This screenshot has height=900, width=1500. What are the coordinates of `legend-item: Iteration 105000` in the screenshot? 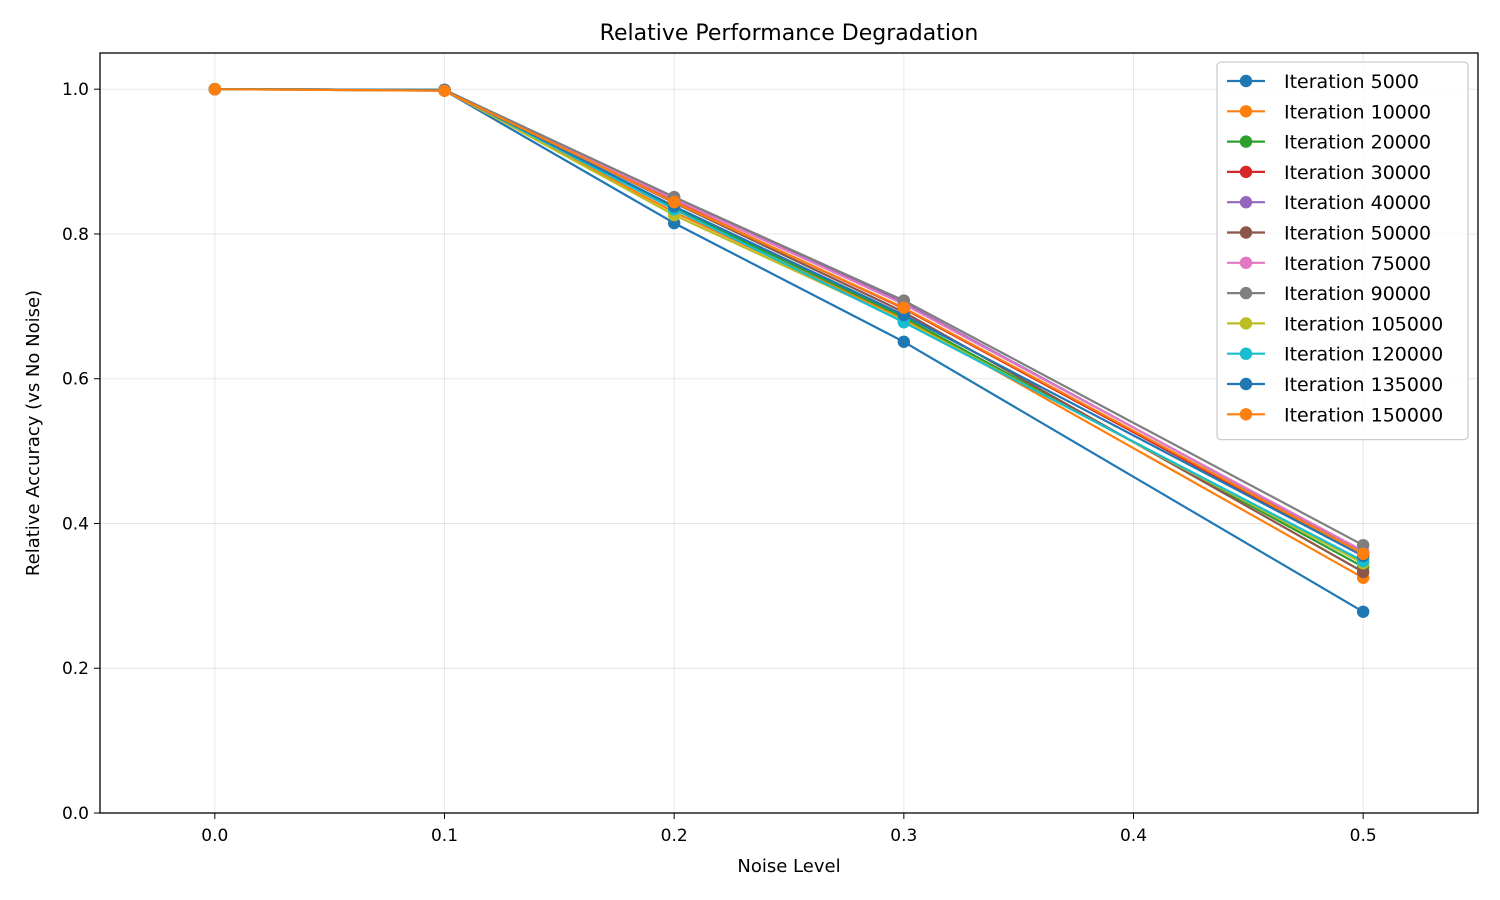 It's located at (1335, 324).